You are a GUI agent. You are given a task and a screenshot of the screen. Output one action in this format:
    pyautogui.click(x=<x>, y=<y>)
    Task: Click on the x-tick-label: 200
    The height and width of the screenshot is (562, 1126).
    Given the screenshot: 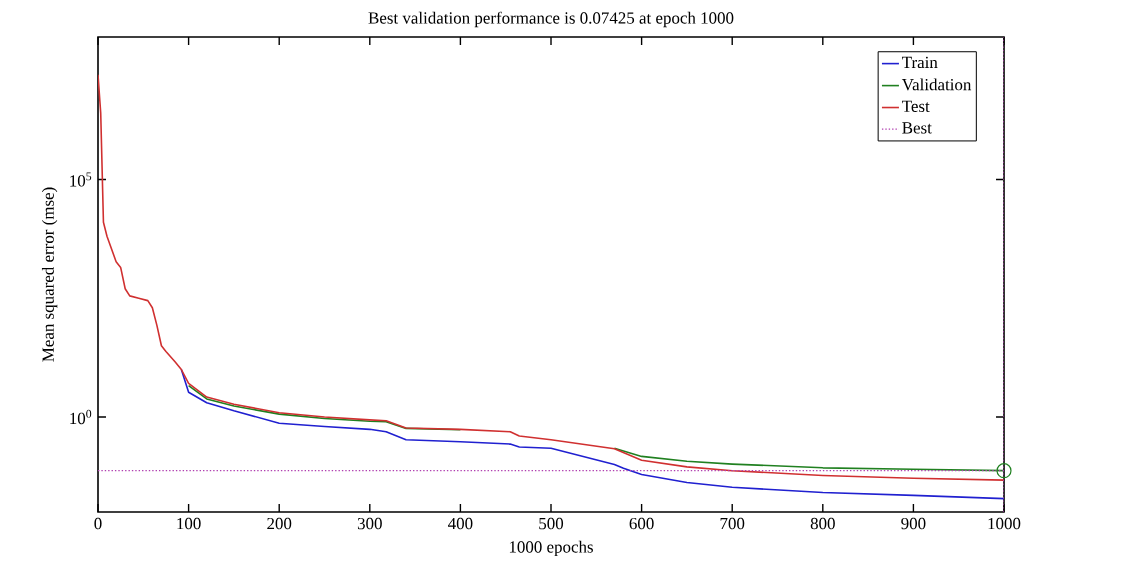 What is the action you would take?
    pyautogui.click(x=279, y=523)
    